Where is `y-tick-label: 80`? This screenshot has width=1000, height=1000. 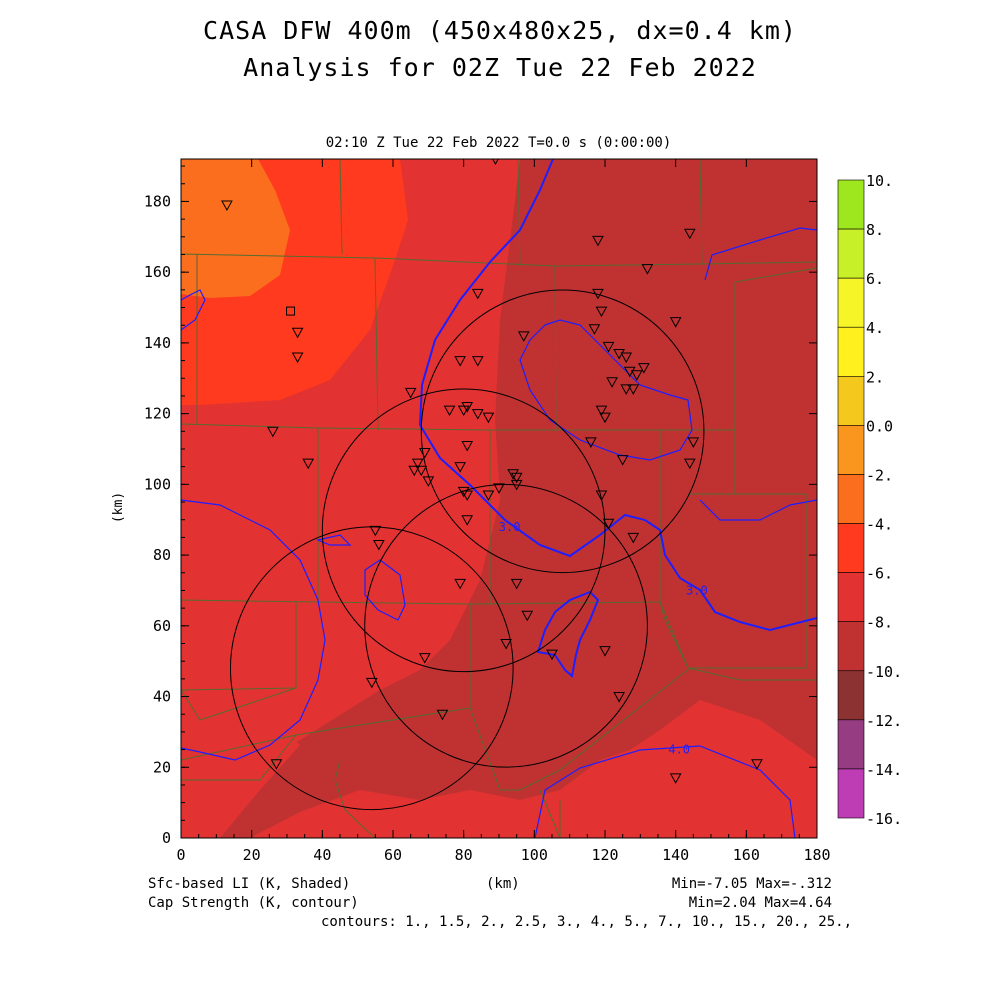 y-tick-label: 80 is located at coordinates (162, 555).